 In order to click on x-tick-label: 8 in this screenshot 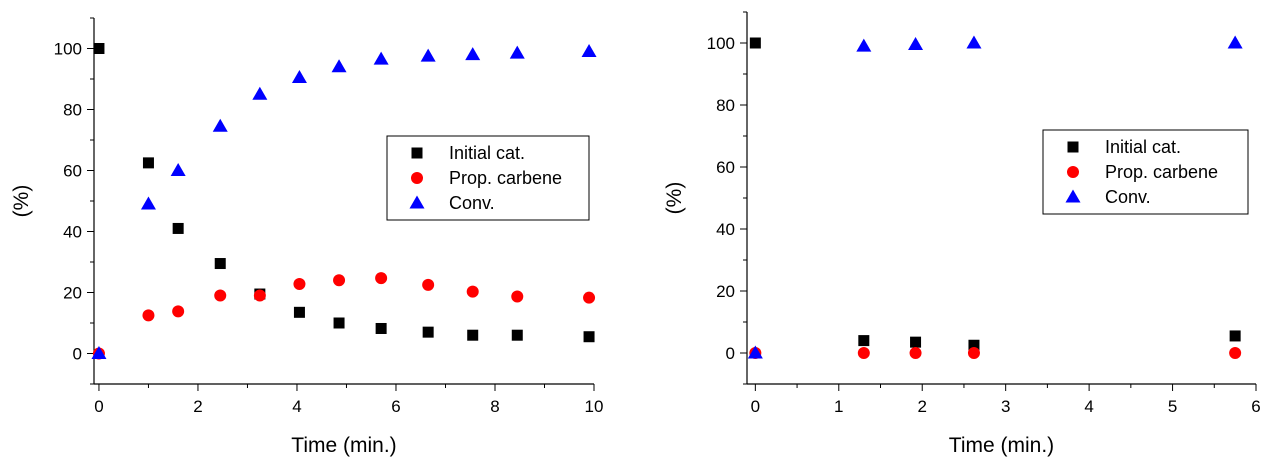, I will do `click(494, 406)`.